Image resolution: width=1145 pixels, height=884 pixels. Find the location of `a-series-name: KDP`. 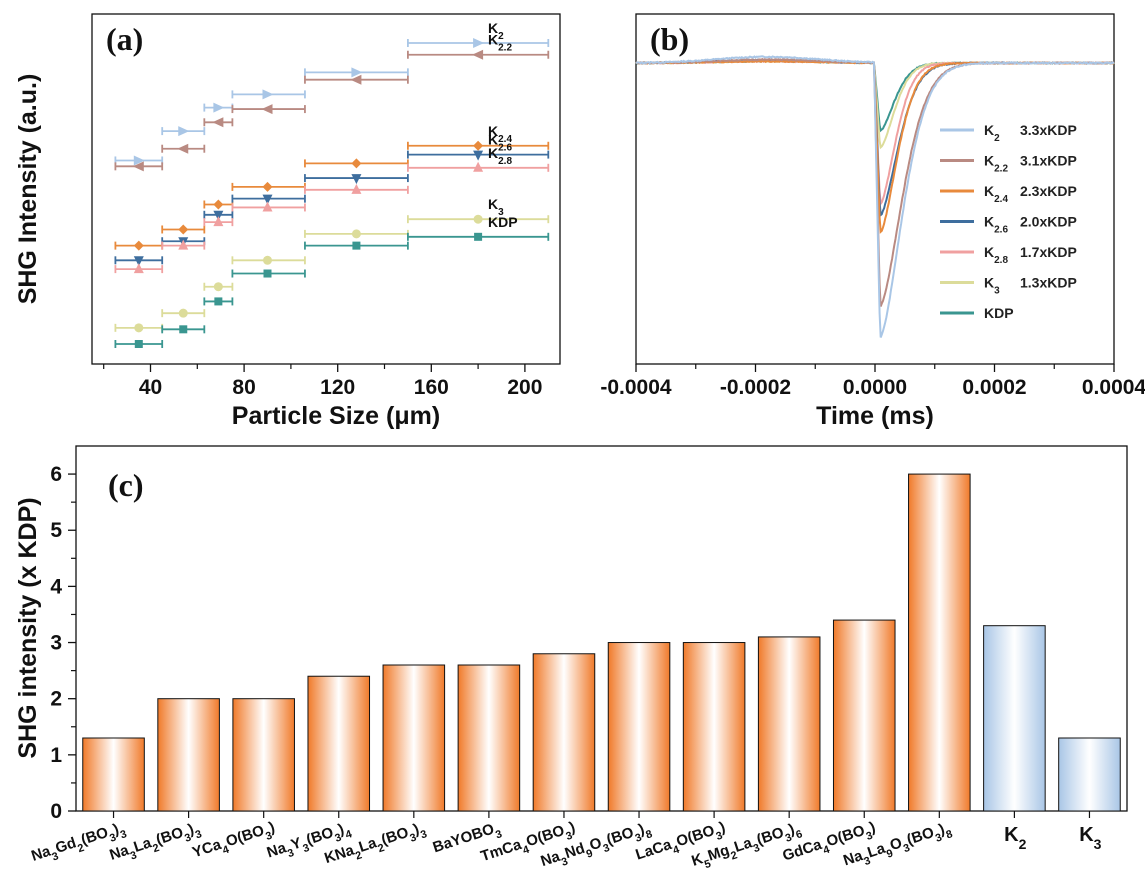

a-series-name: KDP is located at coordinates (503, 222).